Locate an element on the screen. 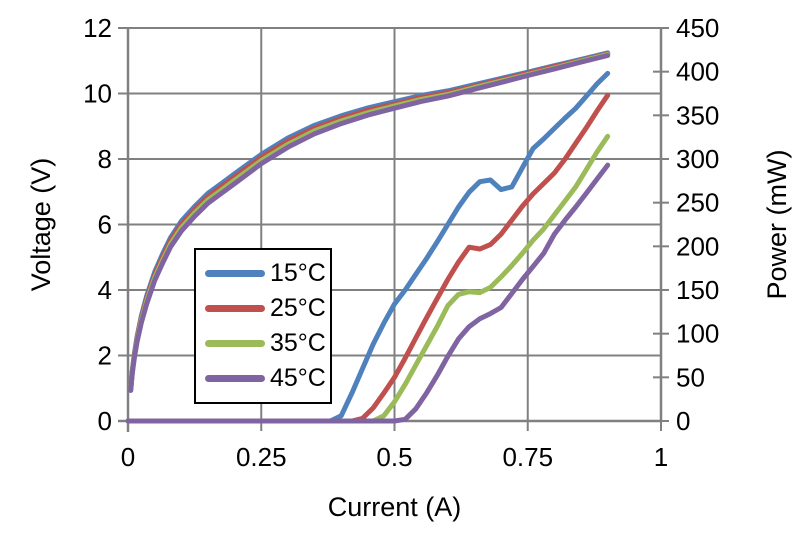 The height and width of the screenshot is (535, 800). right-tick-label: 400 is located at coordinates (697, 72).